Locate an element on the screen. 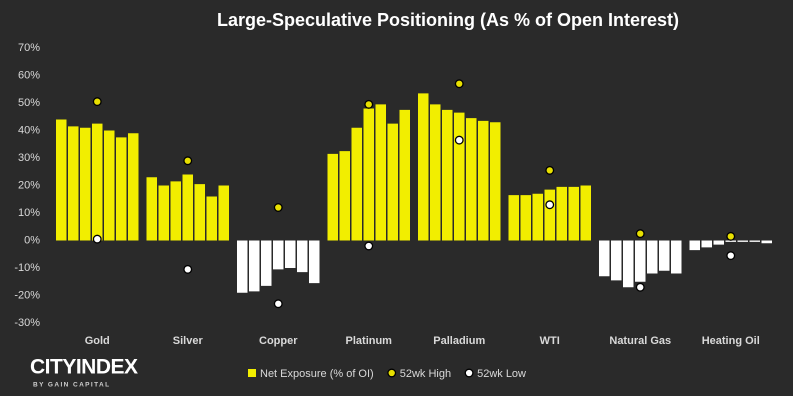 The image size is (793, 396). legend-label: 52wk Low is located at coordinates (501, 374).